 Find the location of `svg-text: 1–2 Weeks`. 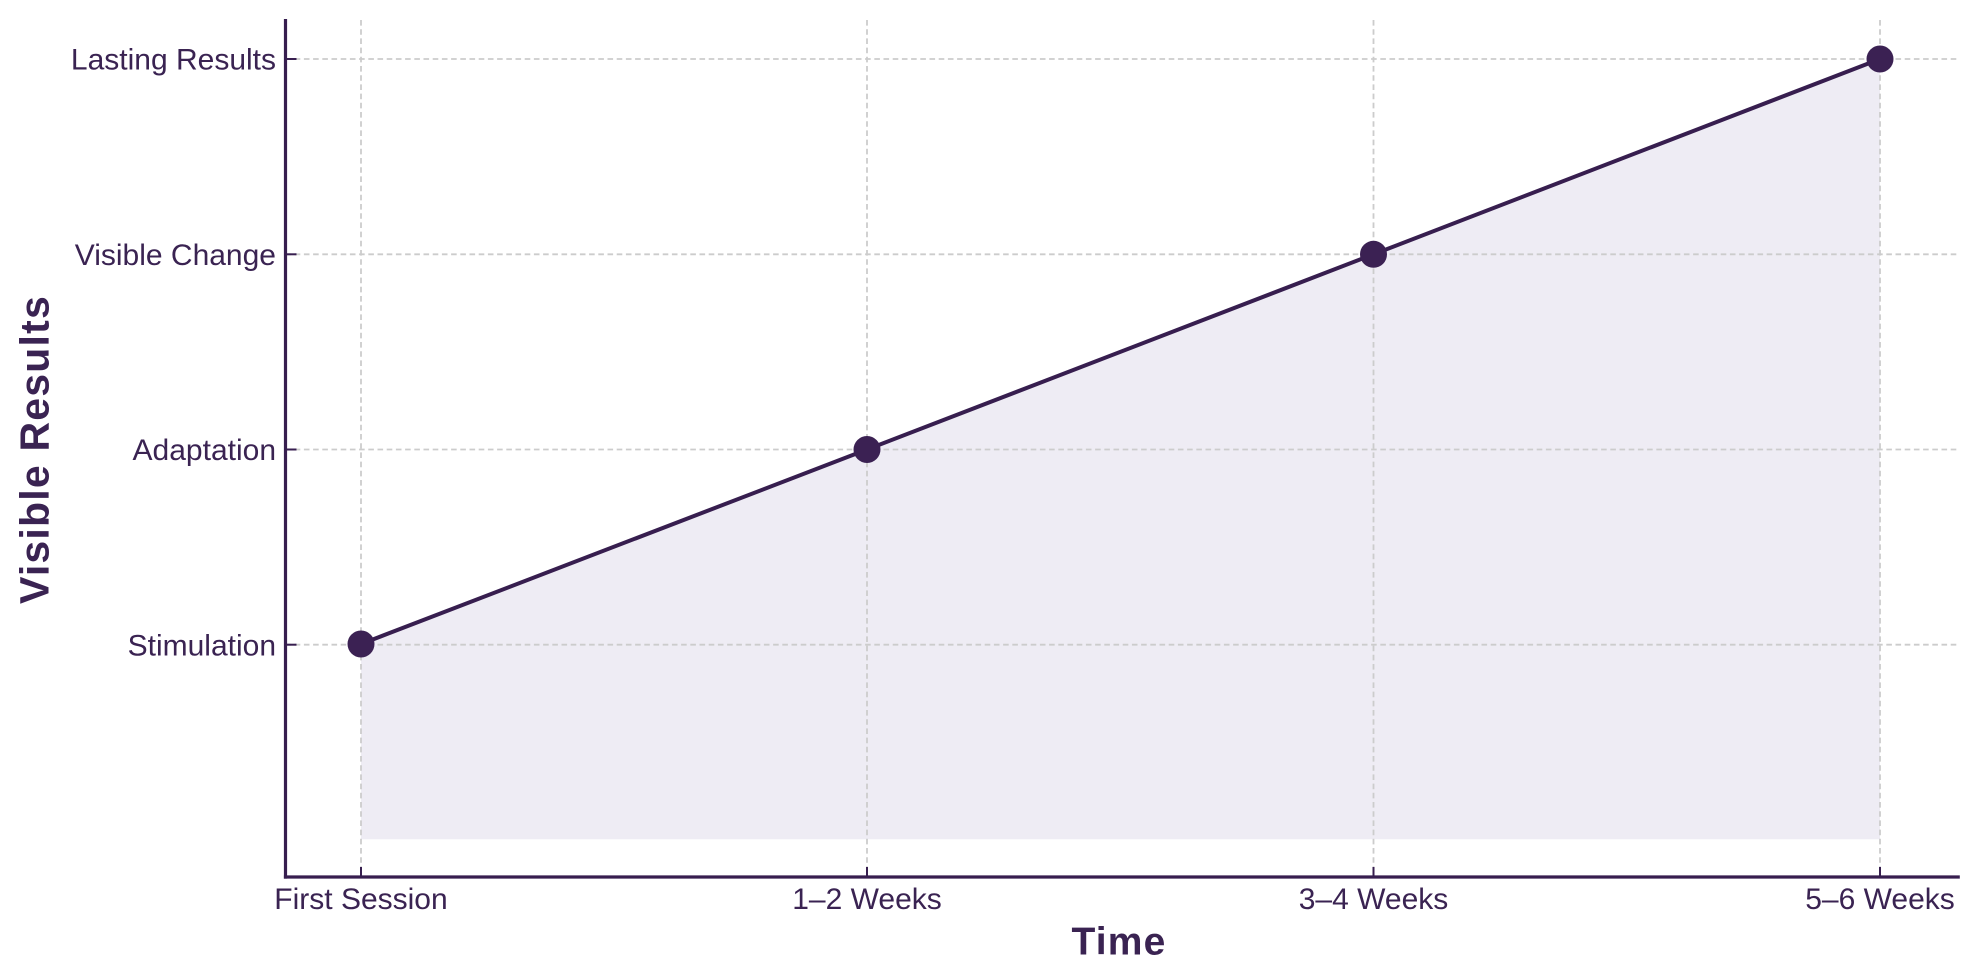

svg-text: 1–2 Weeks is located at coordinates (867, 899).